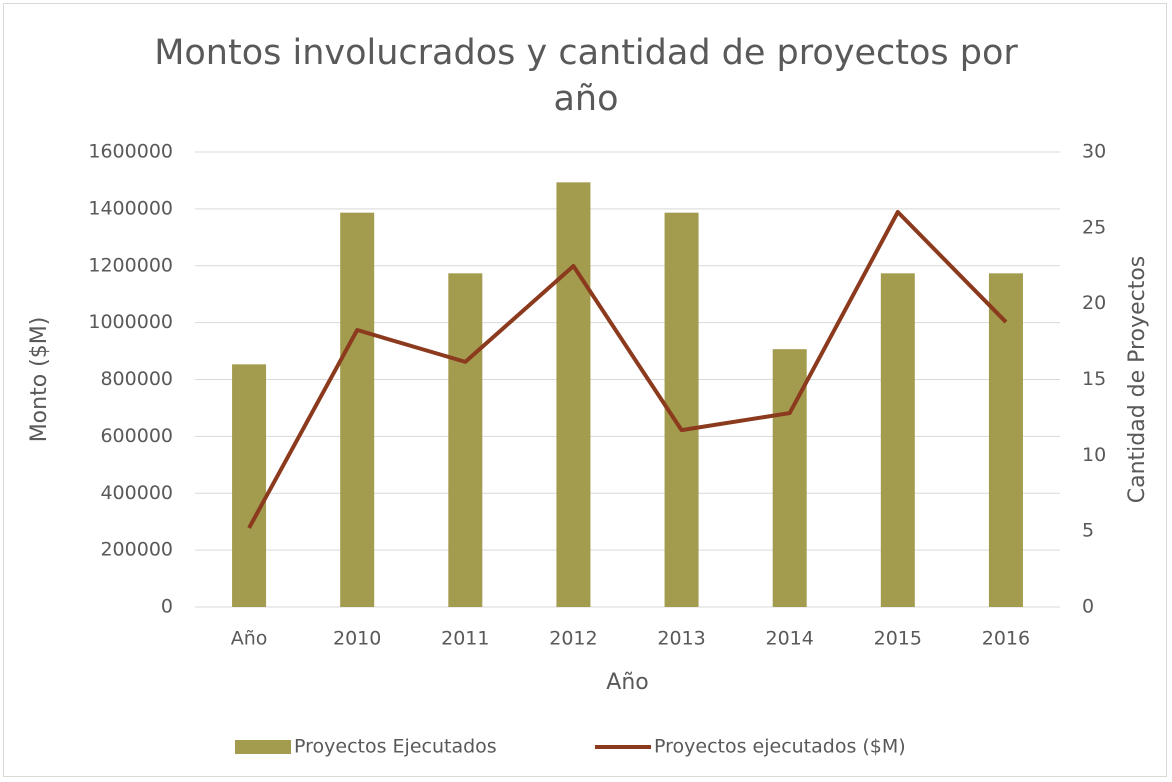  What do you see at coordinates (1094, 303) in the screenshot?
I see `y2-tick-label: 20` at bounding box center [1094, 303].